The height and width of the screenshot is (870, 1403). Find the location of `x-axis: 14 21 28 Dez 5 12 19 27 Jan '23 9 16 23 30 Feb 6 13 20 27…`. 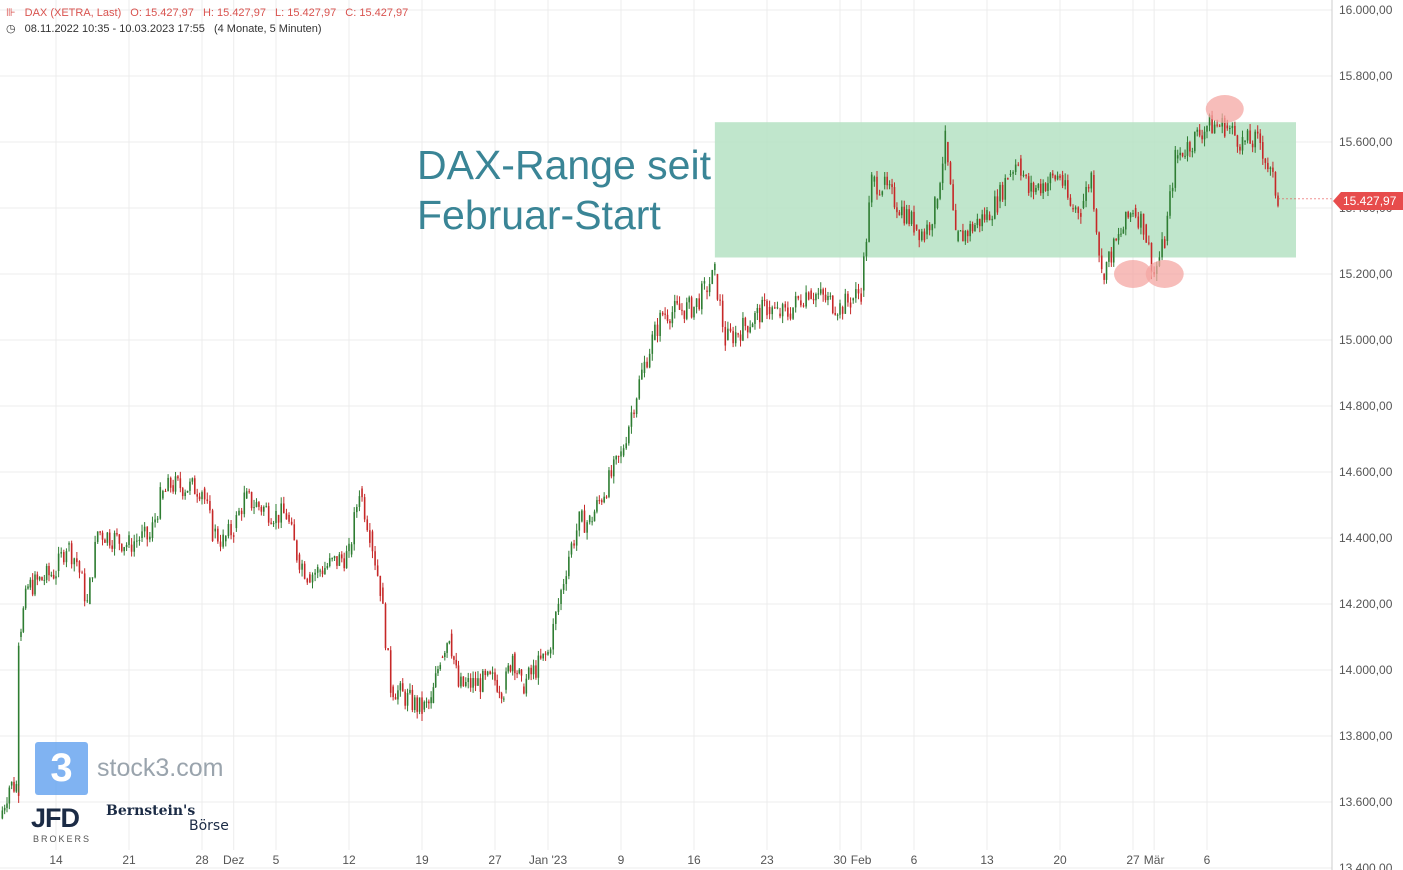

x-axis: 14 21 28 Dez 5 12 19 27 Jan '23 9 16 23 30 Feb 6 13 20 27… is located at coordinates (629, 860).